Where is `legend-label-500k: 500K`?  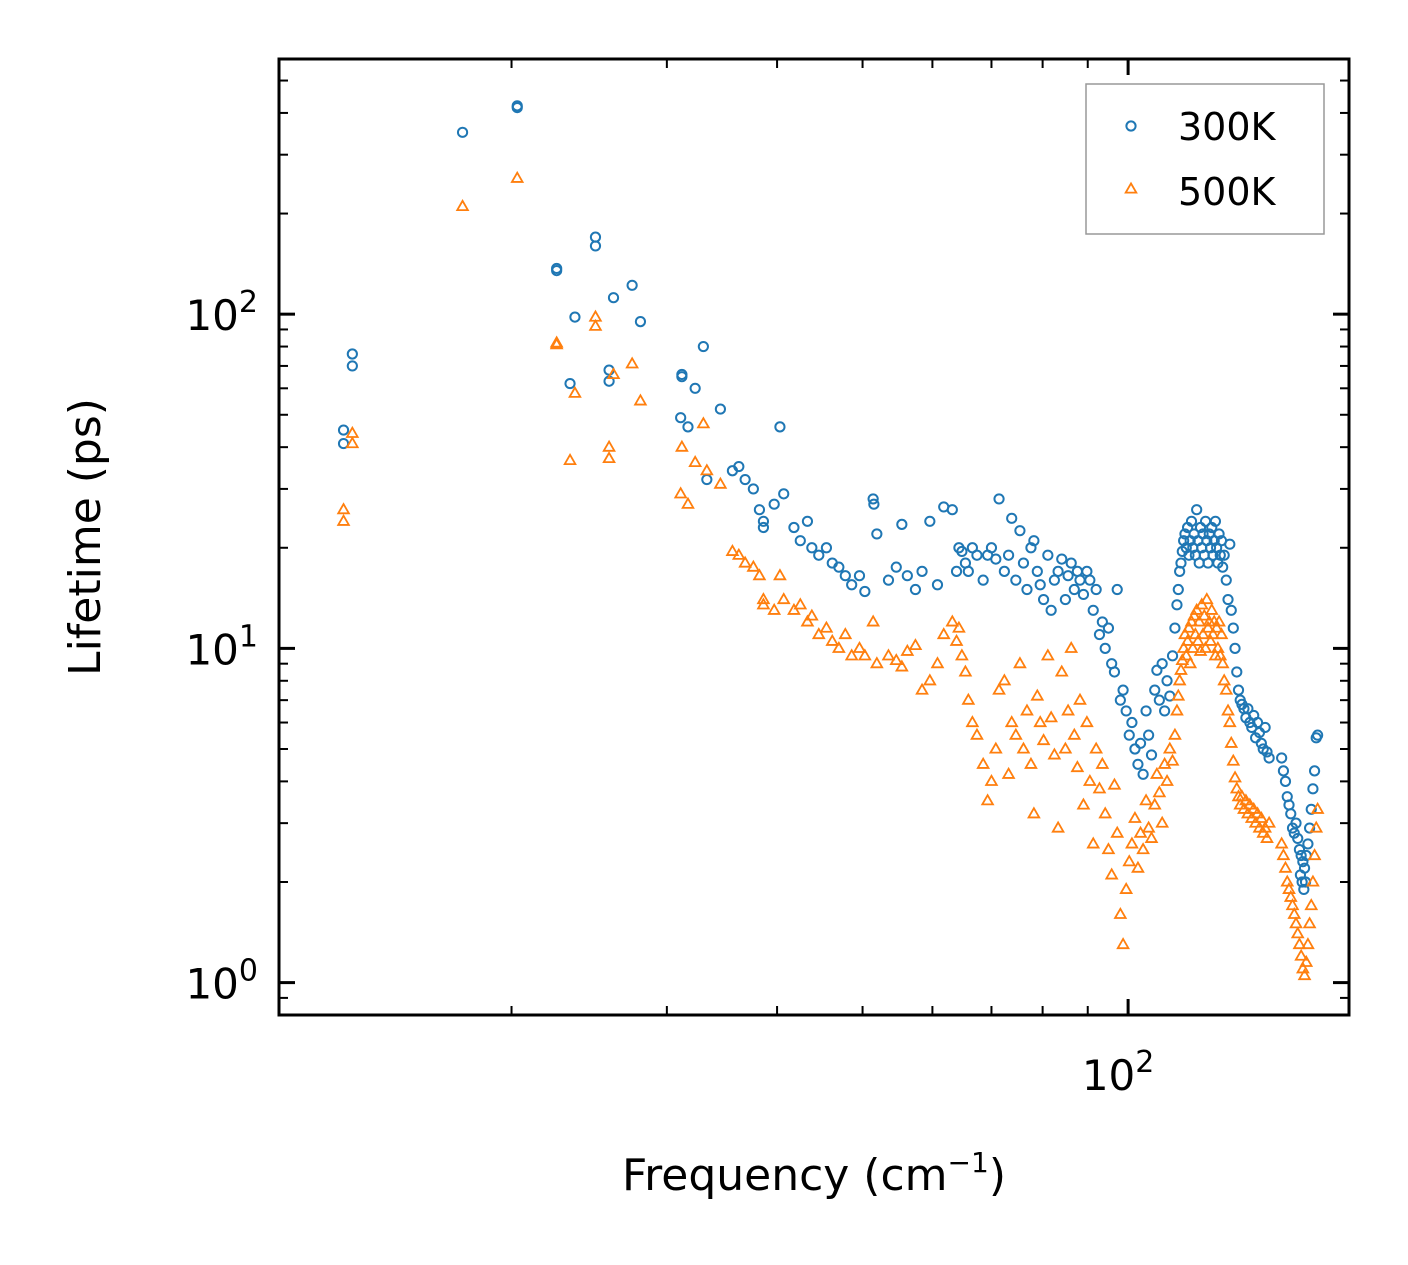
legend-label-500k: 500K is located at coordinates (1227, 192).